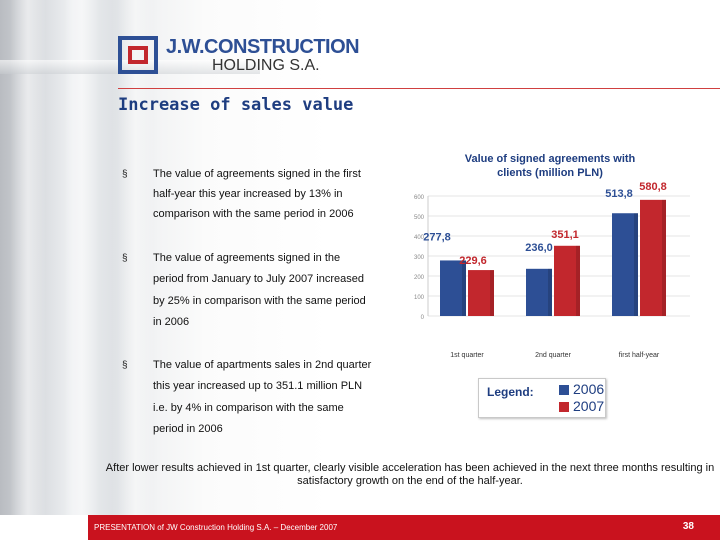  I want to click on y-tick-label: 0, so click(423, 318).